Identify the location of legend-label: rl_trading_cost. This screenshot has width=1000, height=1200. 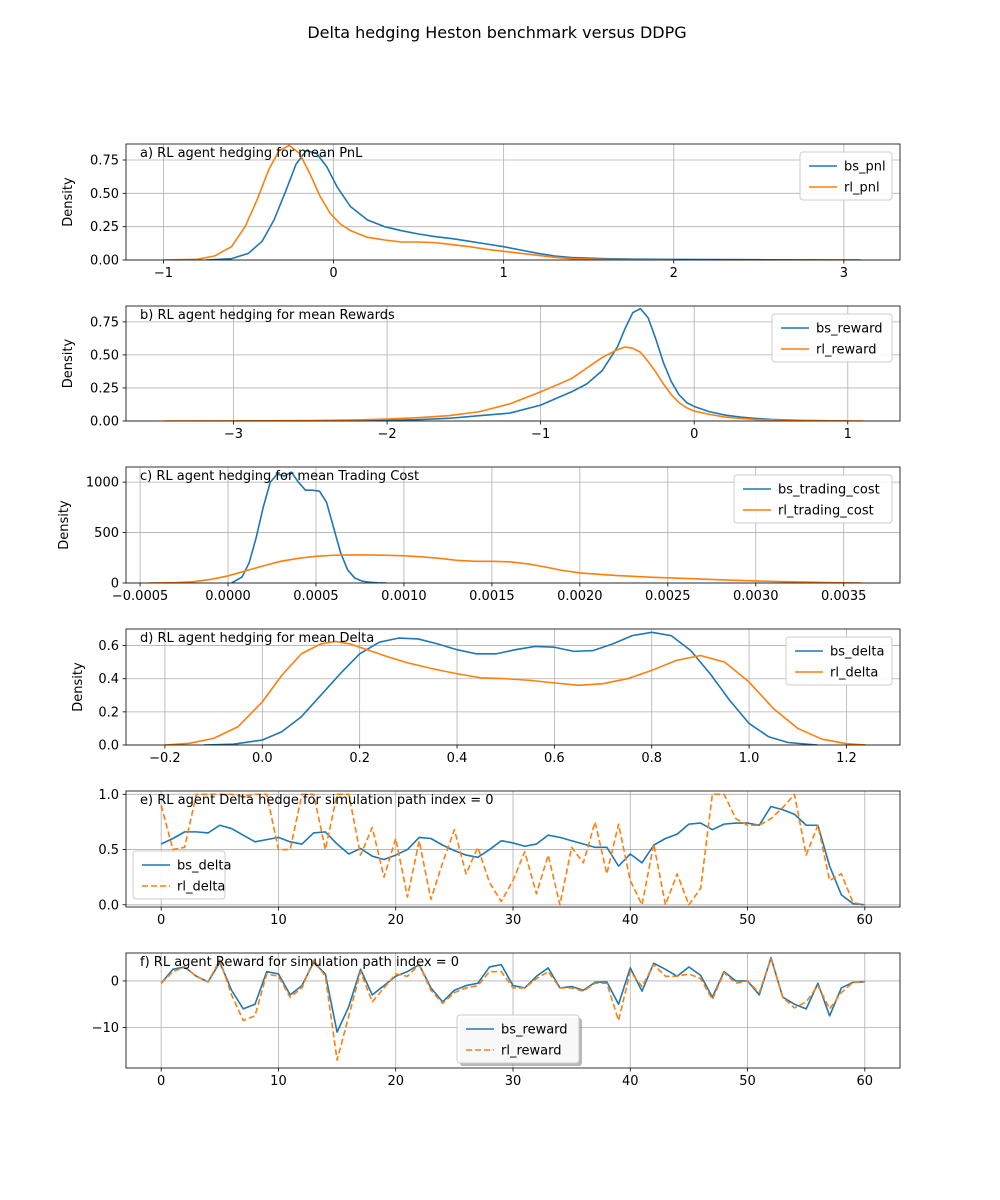
(826, 511).